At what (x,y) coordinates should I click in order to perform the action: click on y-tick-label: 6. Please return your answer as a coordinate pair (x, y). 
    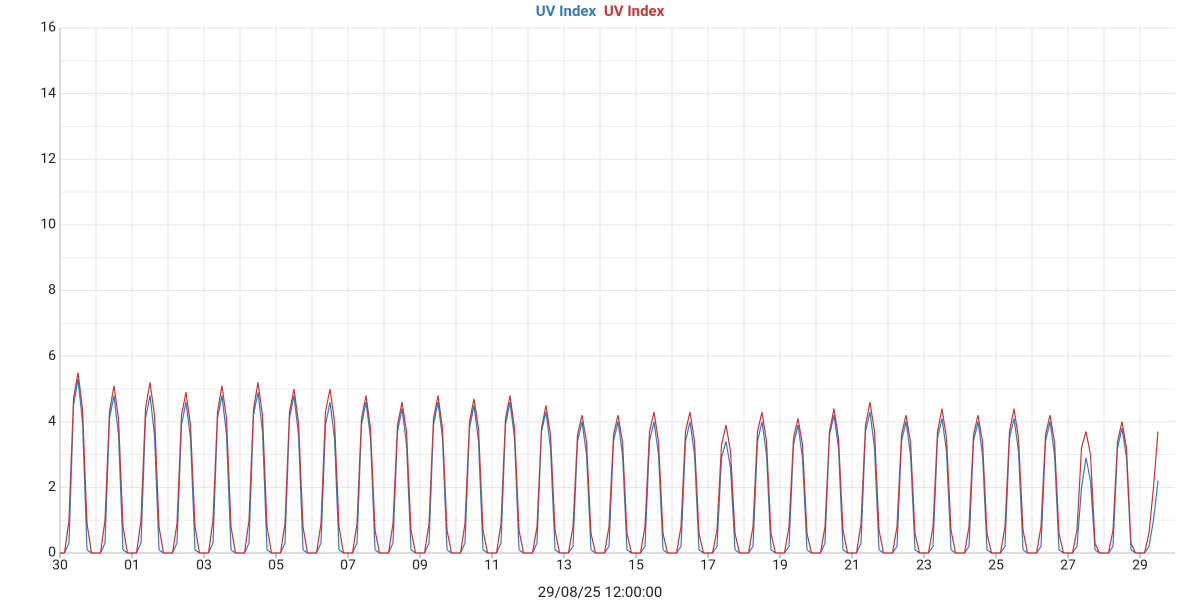
    Looking at the image, I should click on (52, 356).